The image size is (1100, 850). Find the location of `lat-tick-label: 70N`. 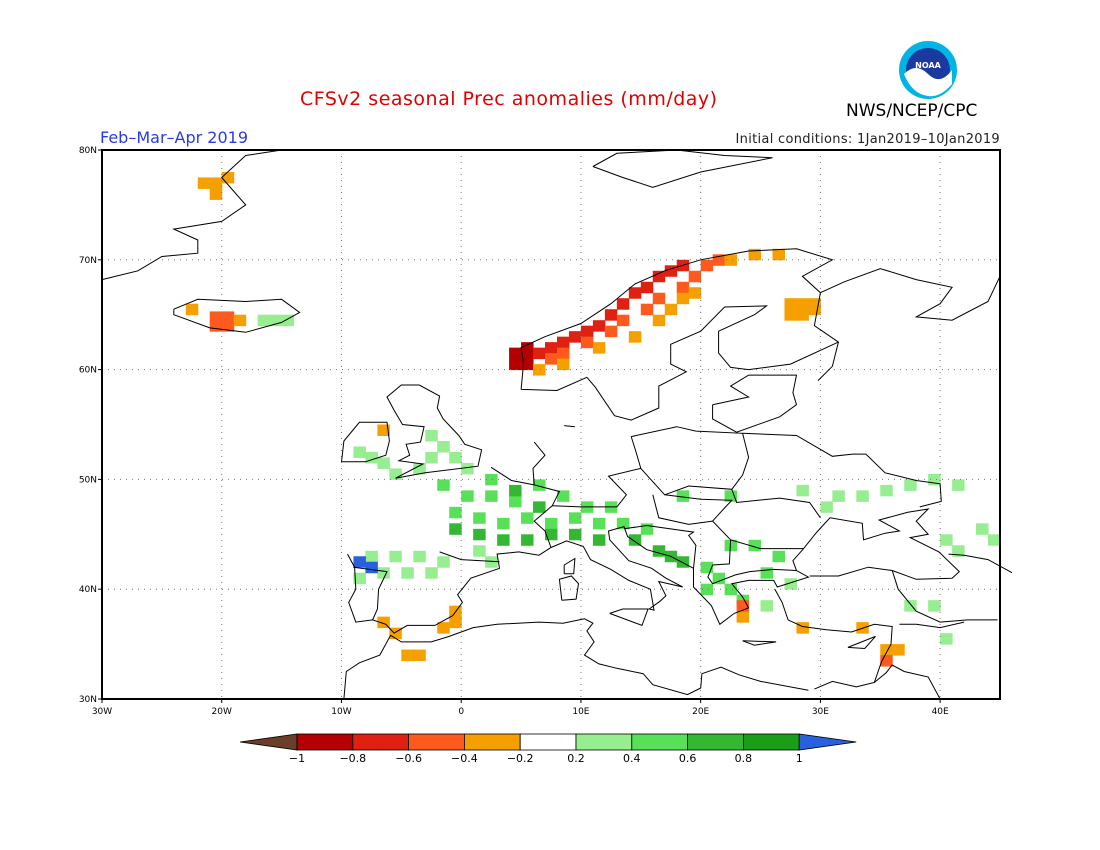

lat-tick-label: 70N is located at coordinates (88, 261).